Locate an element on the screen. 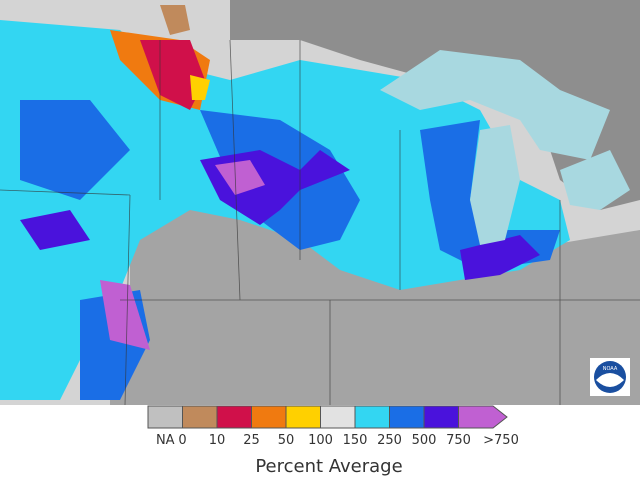 The image size is (640, 480). legend-label: 25 is located at coordinates (251, 440).